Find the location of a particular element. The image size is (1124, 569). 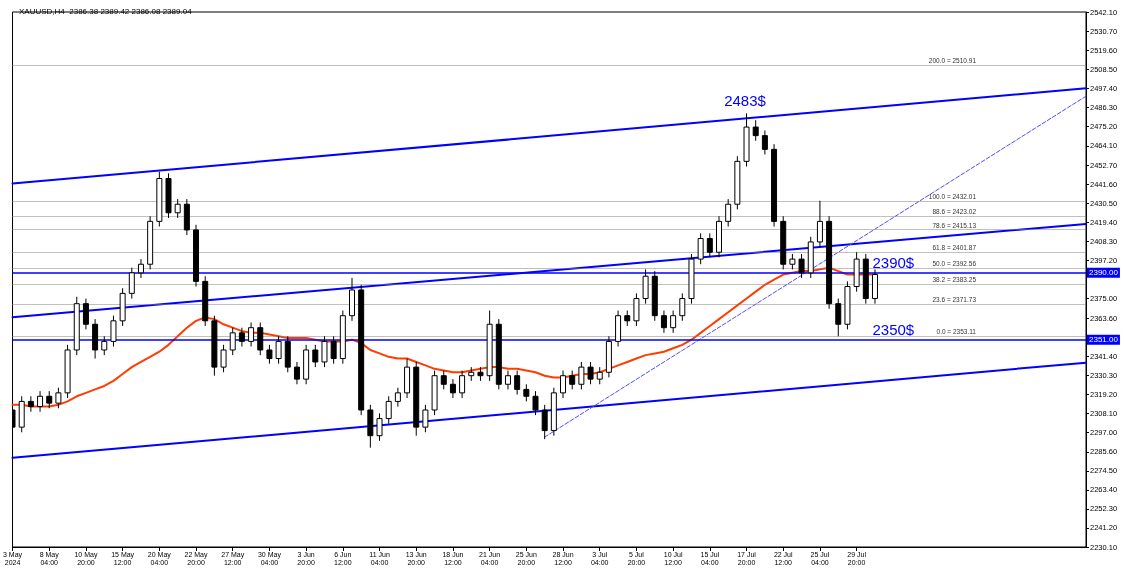

ref-line-label: 2390.00 is located at coordinates (1104, 273).